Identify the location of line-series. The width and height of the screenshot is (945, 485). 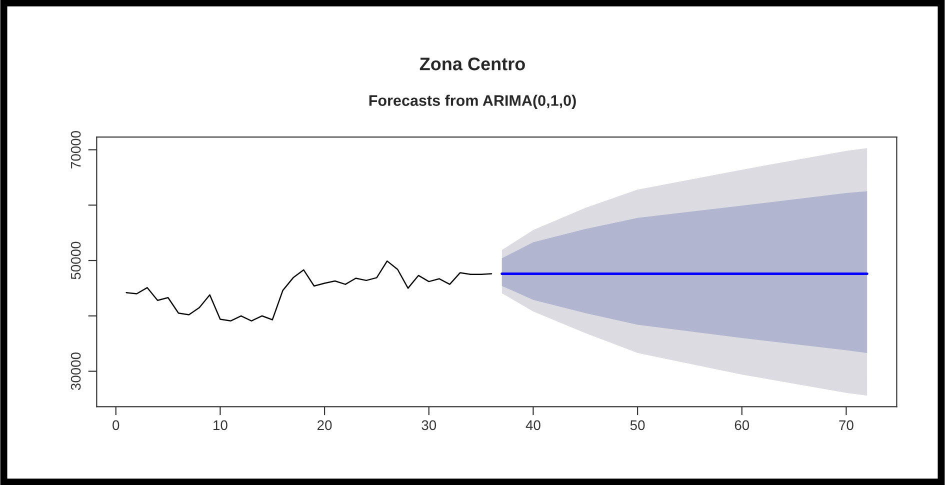
(309, 291).